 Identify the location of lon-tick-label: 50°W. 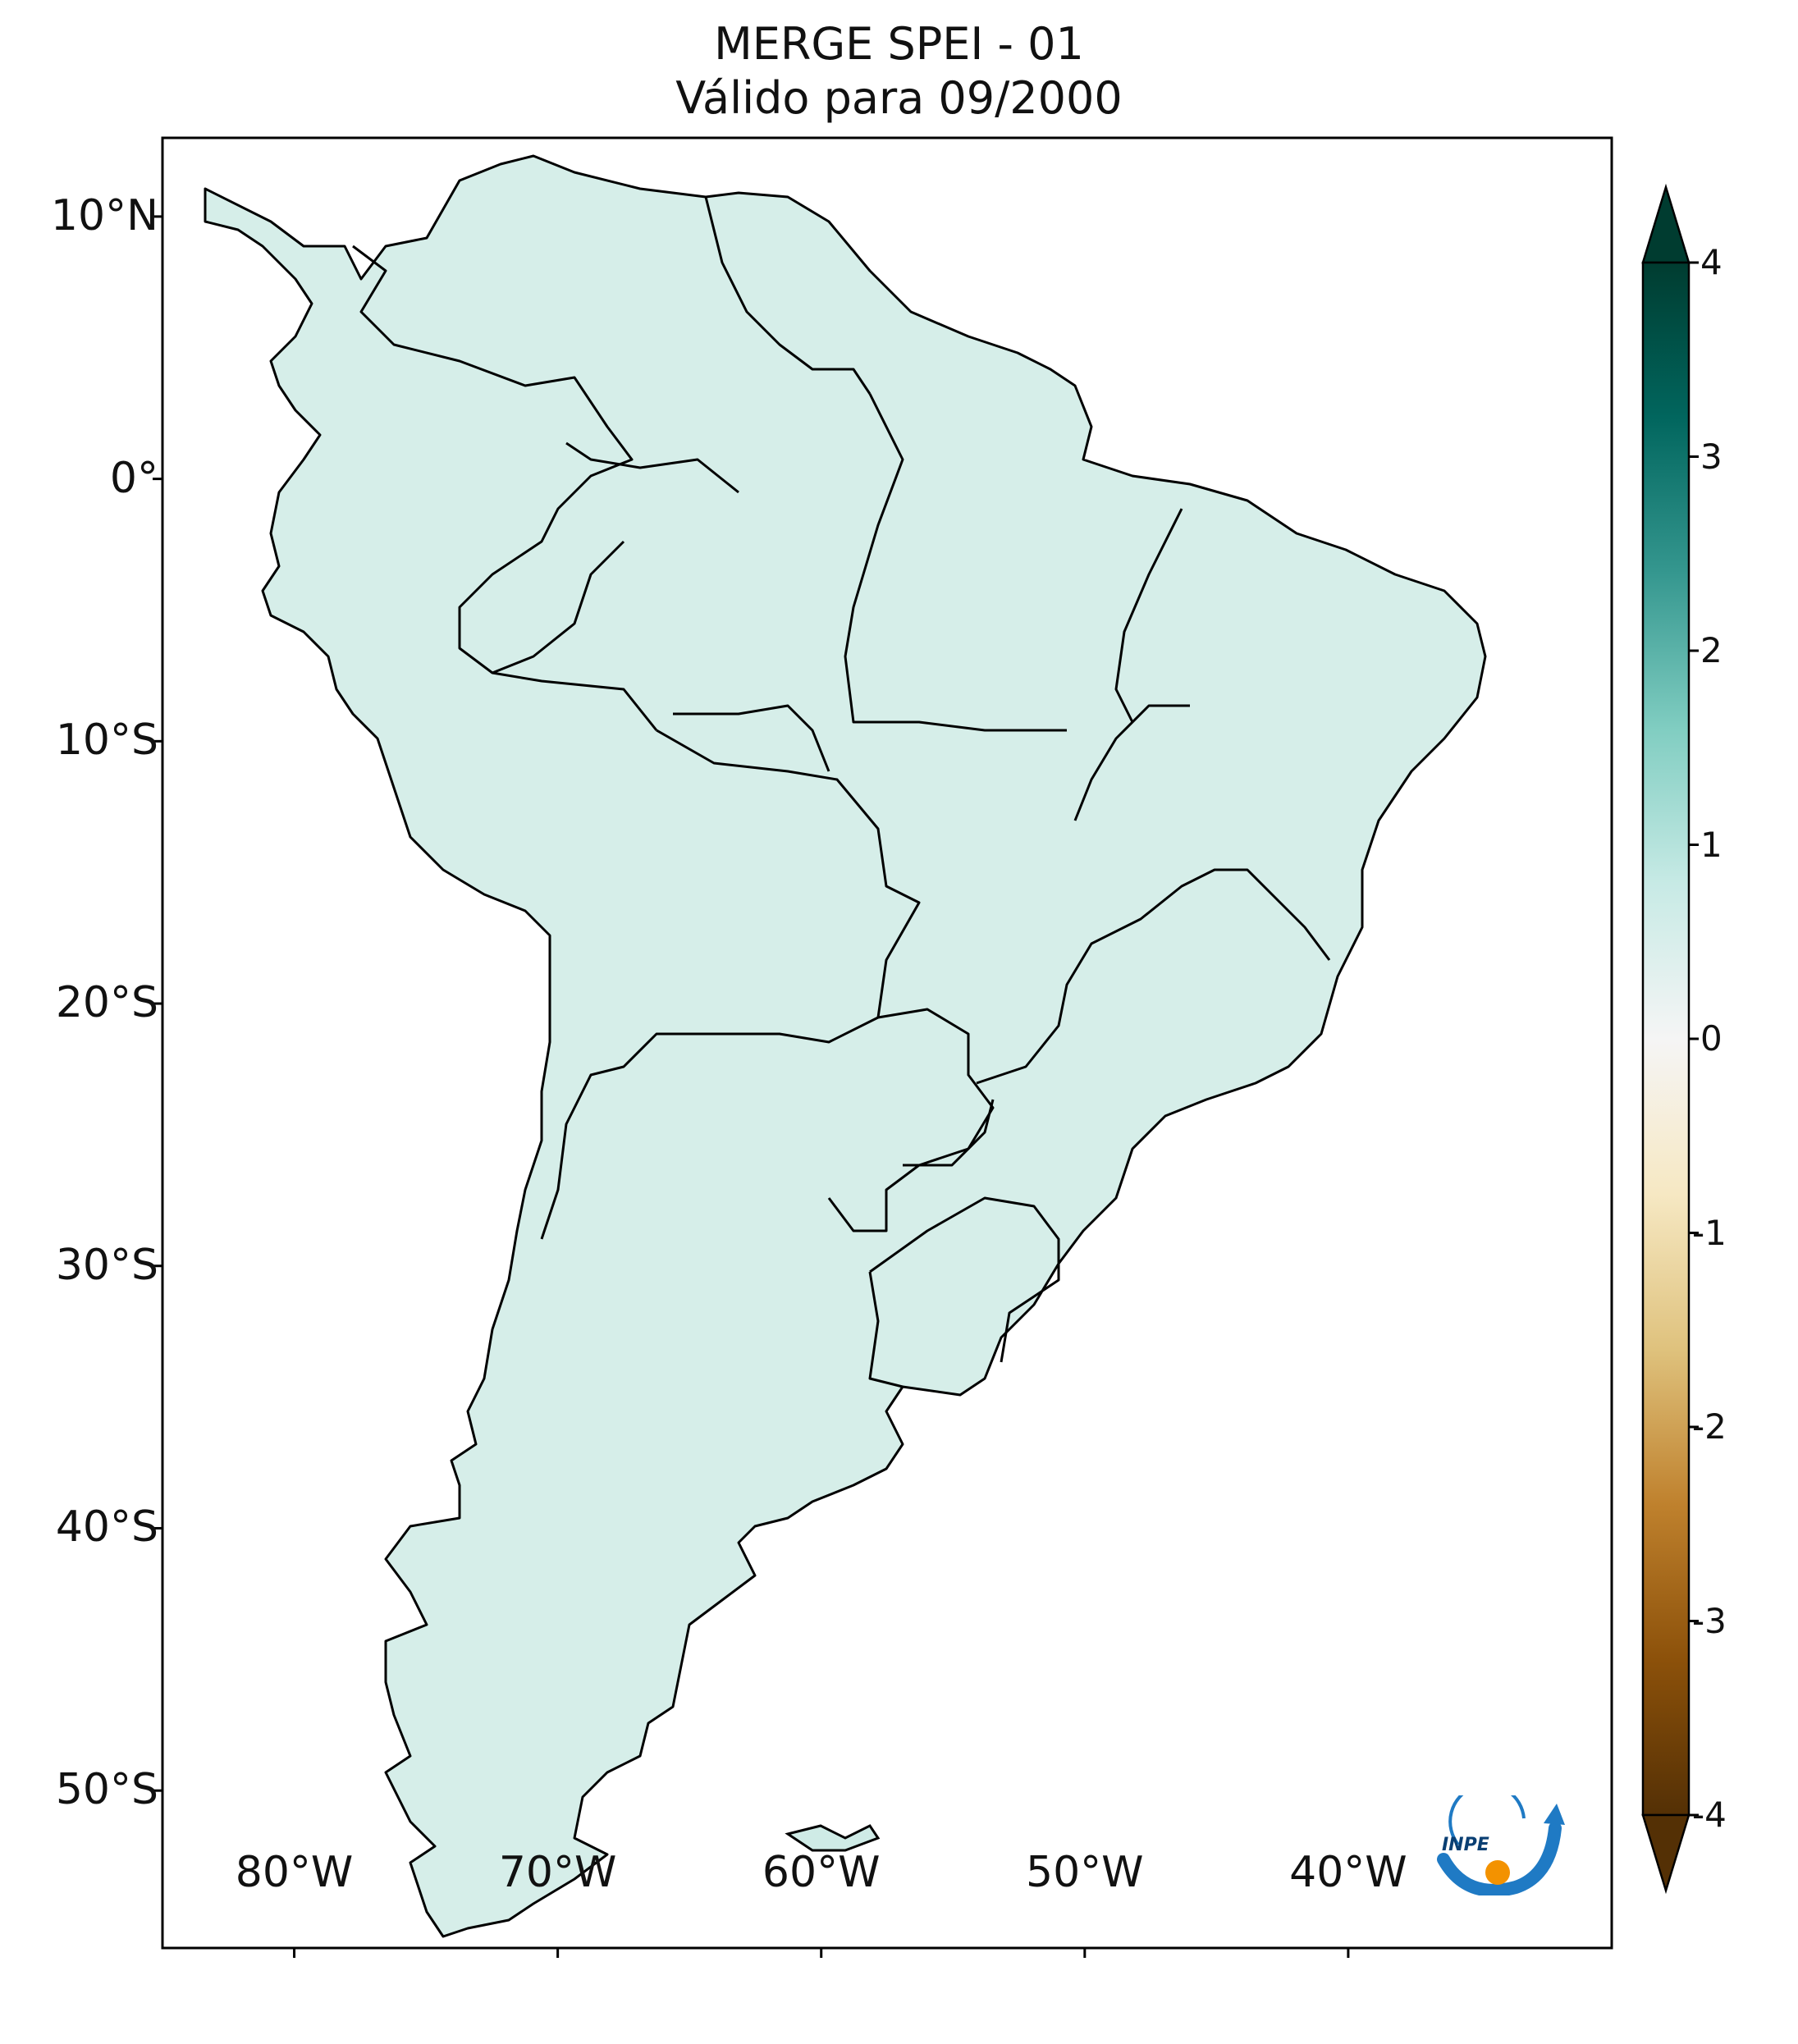
(1085, 1872).